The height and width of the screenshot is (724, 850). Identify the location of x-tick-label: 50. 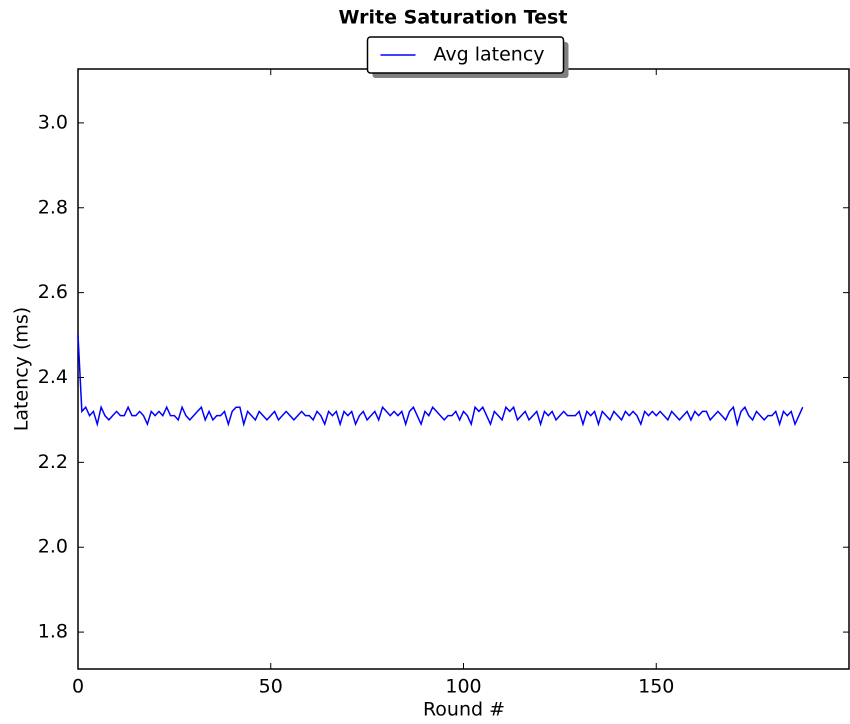
(271, 687).